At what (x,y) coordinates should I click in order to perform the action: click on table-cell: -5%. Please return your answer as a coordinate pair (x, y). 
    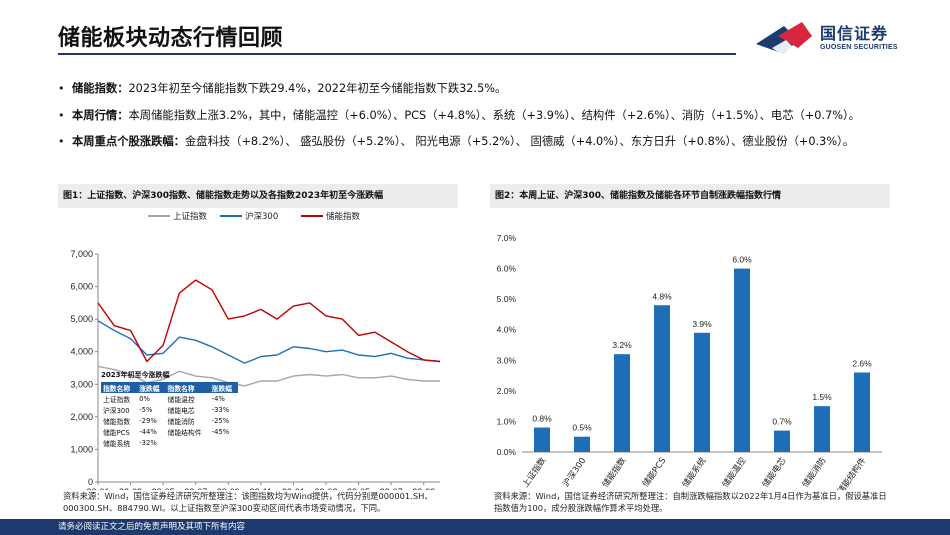
    Looking at the image, I should click on (146, 409).